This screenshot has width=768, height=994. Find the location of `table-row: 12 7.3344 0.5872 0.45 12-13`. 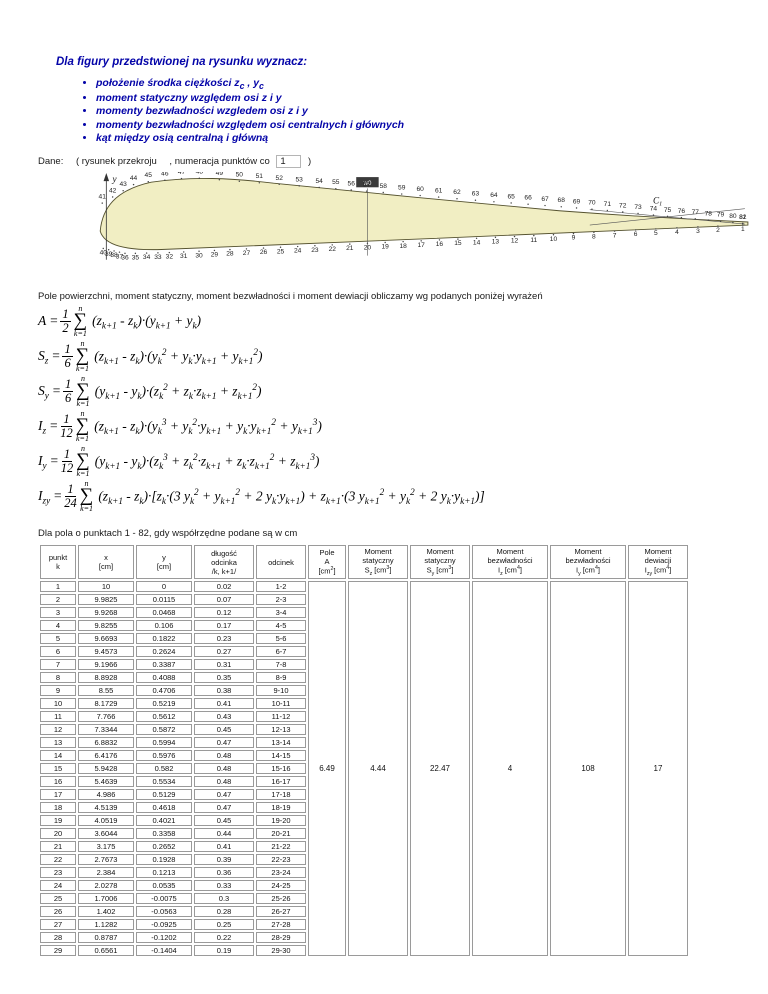

table-row: 12 7.3344 0.5872 0.45 12-13 is located at coordinates (364, 730).